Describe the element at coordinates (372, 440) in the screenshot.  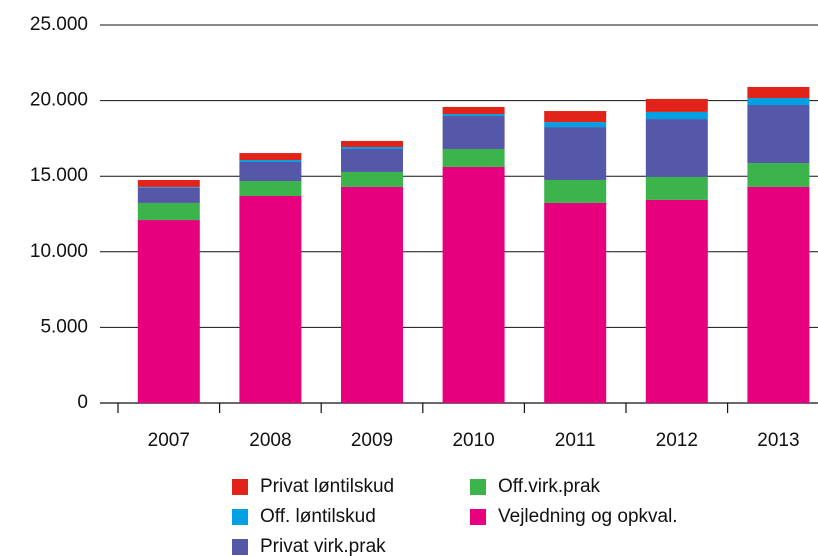
I see `x-tick-label: 2009` at that location.